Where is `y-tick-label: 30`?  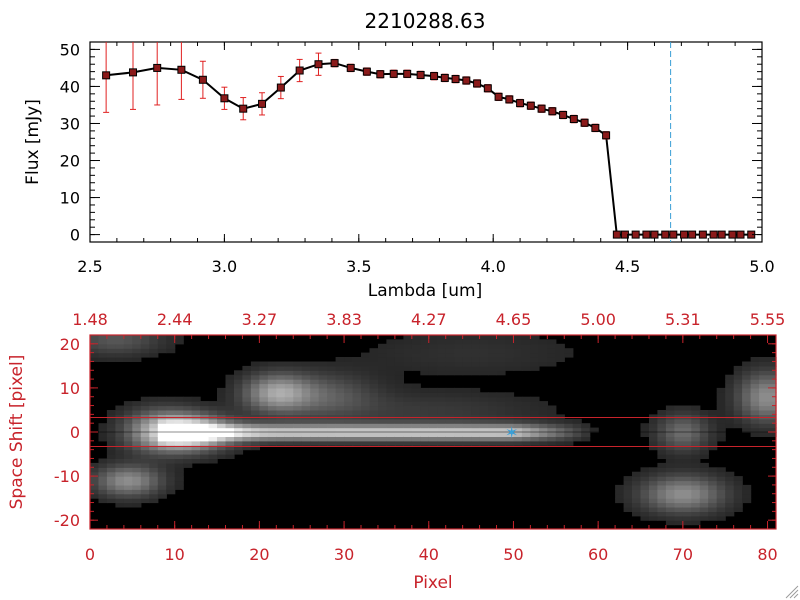
y-tick-label: 30 is located at coordinates (70, 123).